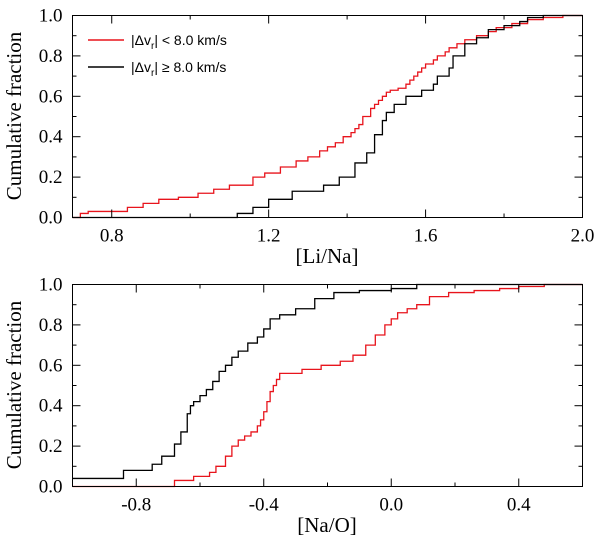  Describe the element at coordinates (327, 256) in the screenshot. I see `top-x-axis-label: [Li/Na]` at that location.